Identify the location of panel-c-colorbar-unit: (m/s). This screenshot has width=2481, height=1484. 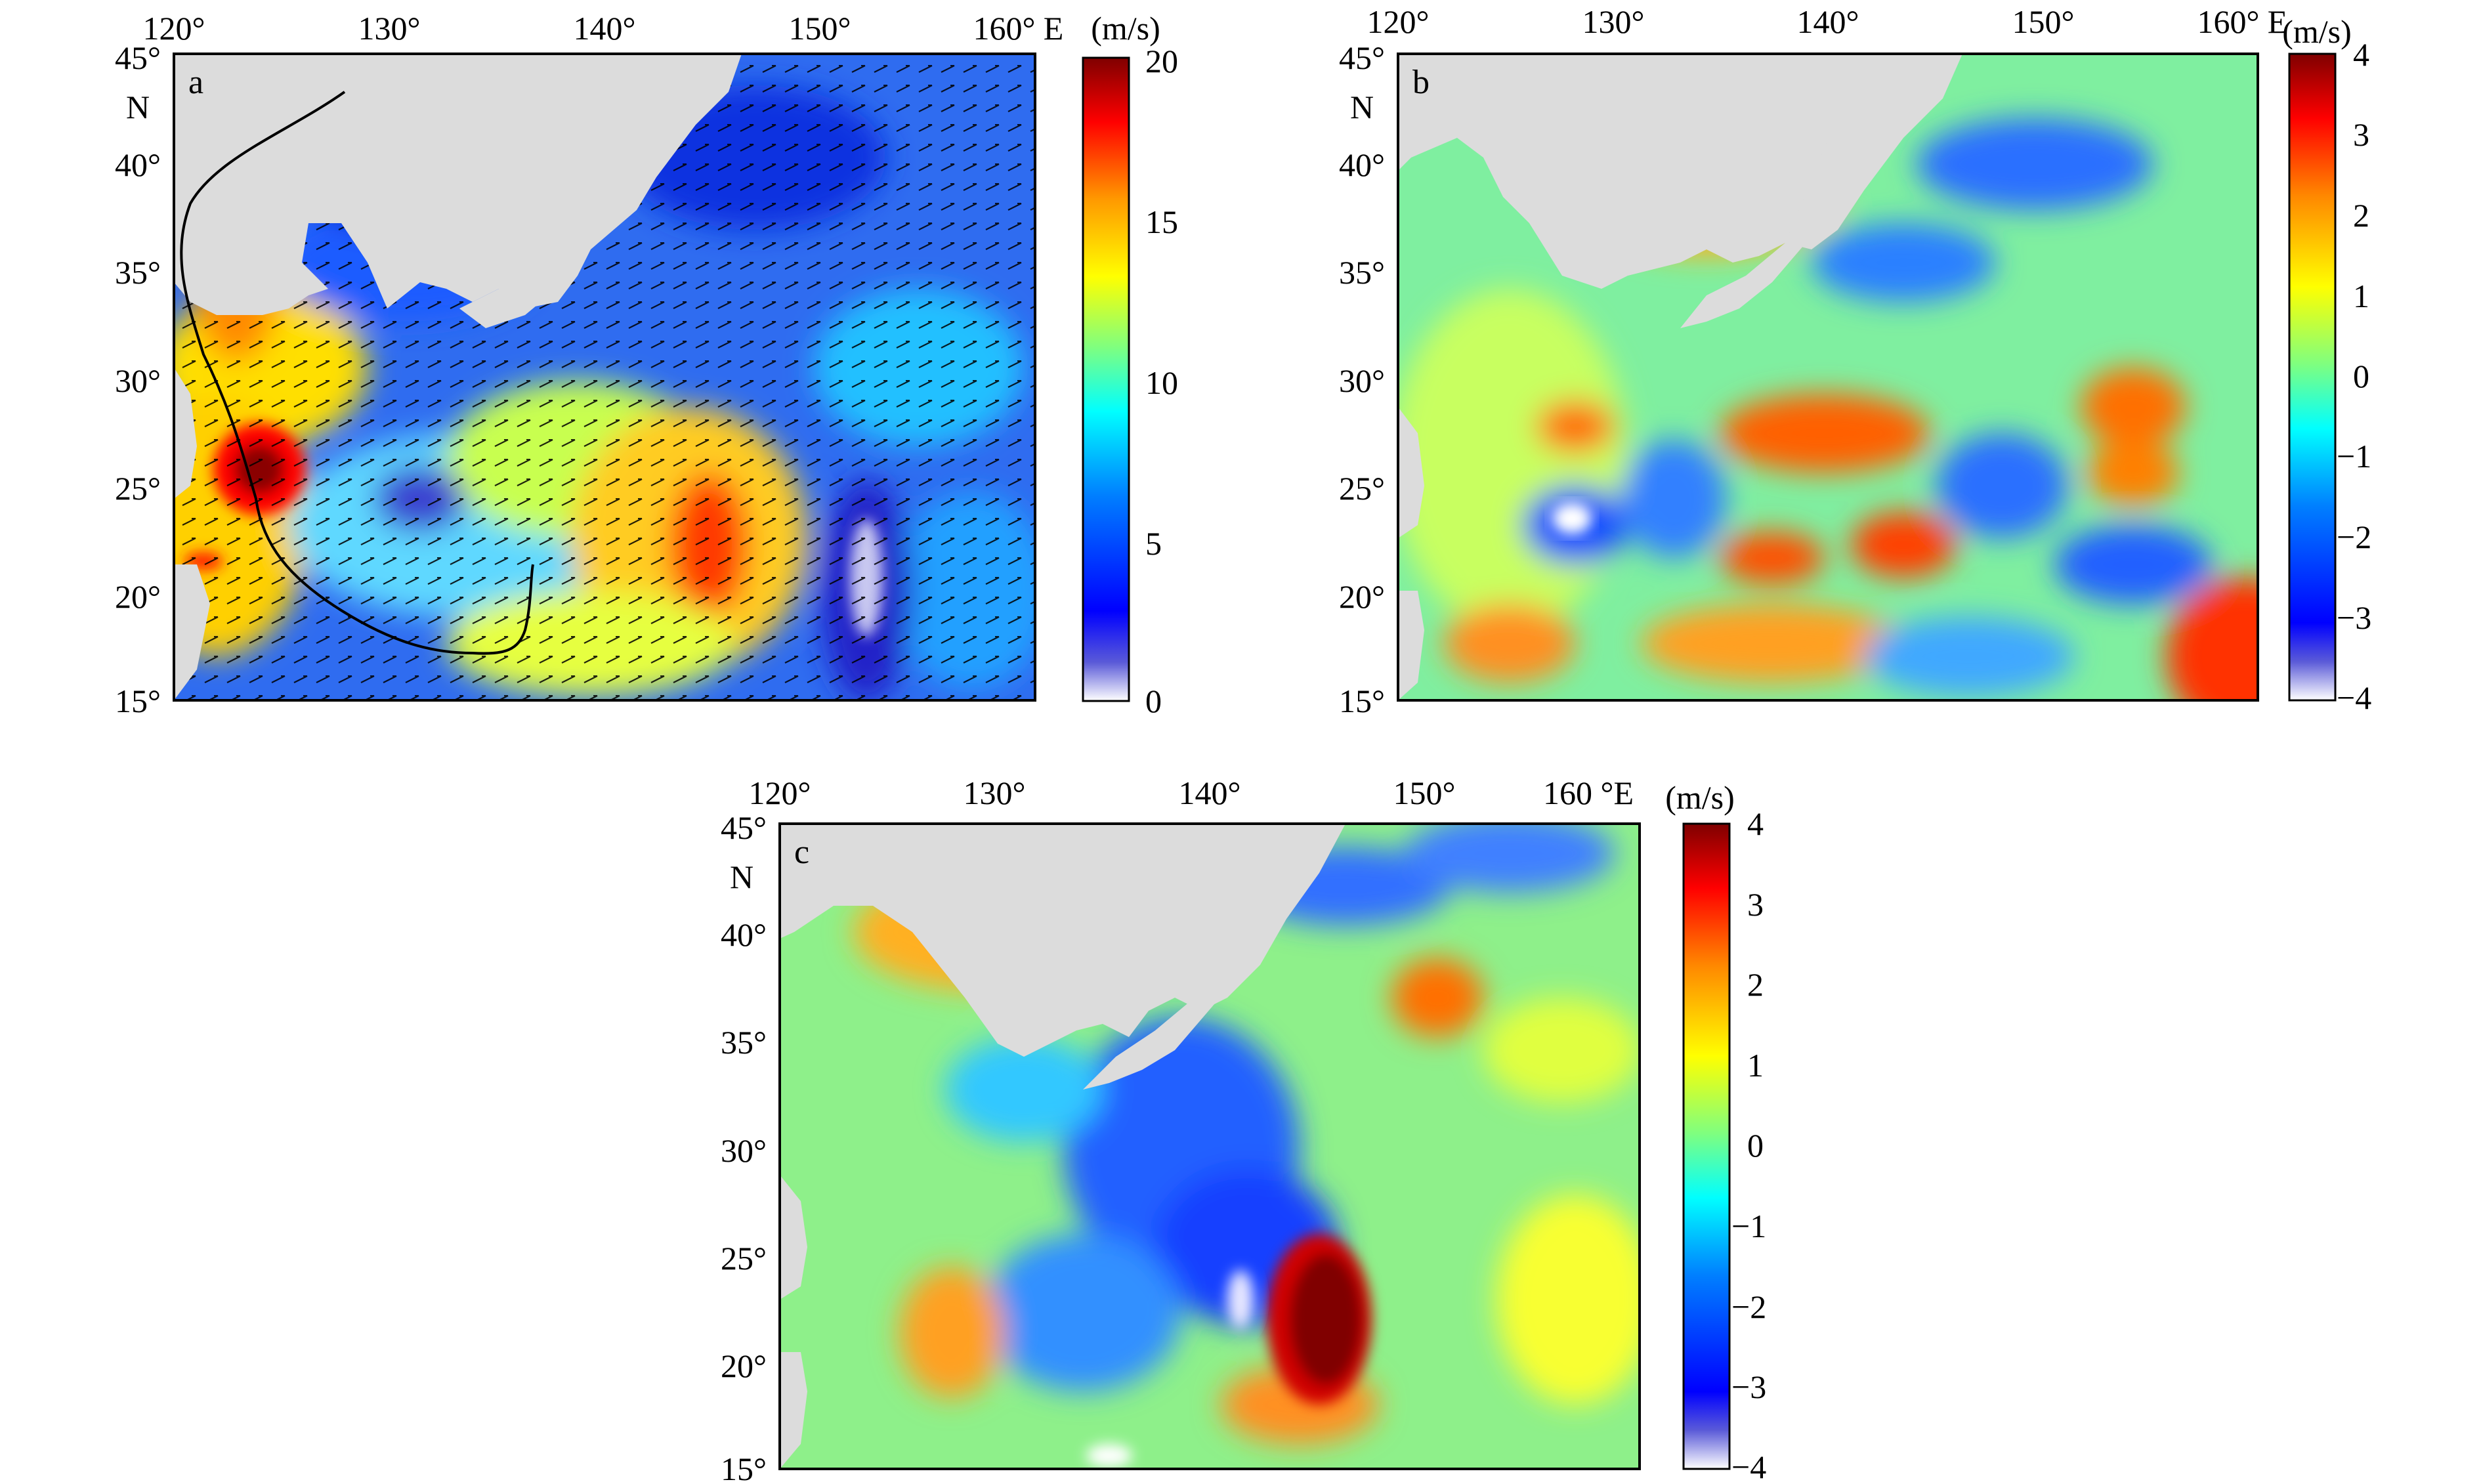
(1700, 798).